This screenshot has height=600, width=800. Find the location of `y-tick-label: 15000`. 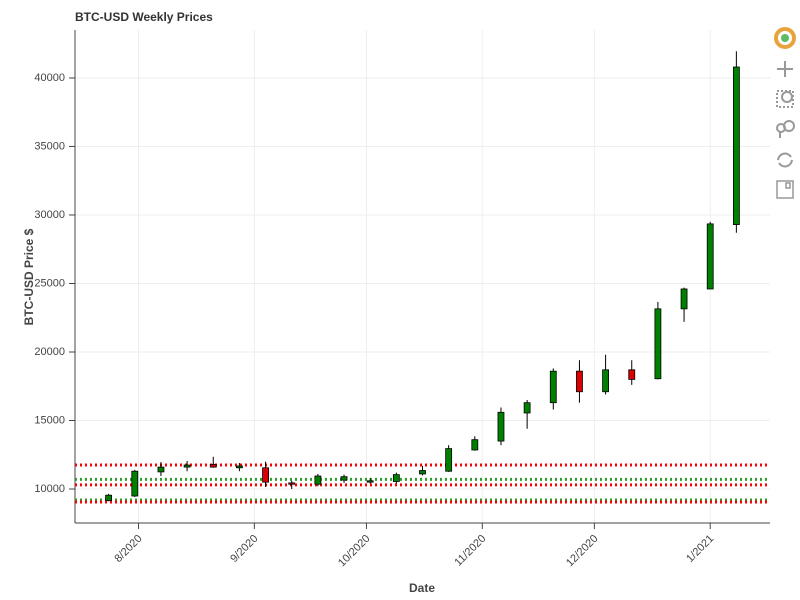

y-tick-label: 15000 is located at coordinates (49, 420).